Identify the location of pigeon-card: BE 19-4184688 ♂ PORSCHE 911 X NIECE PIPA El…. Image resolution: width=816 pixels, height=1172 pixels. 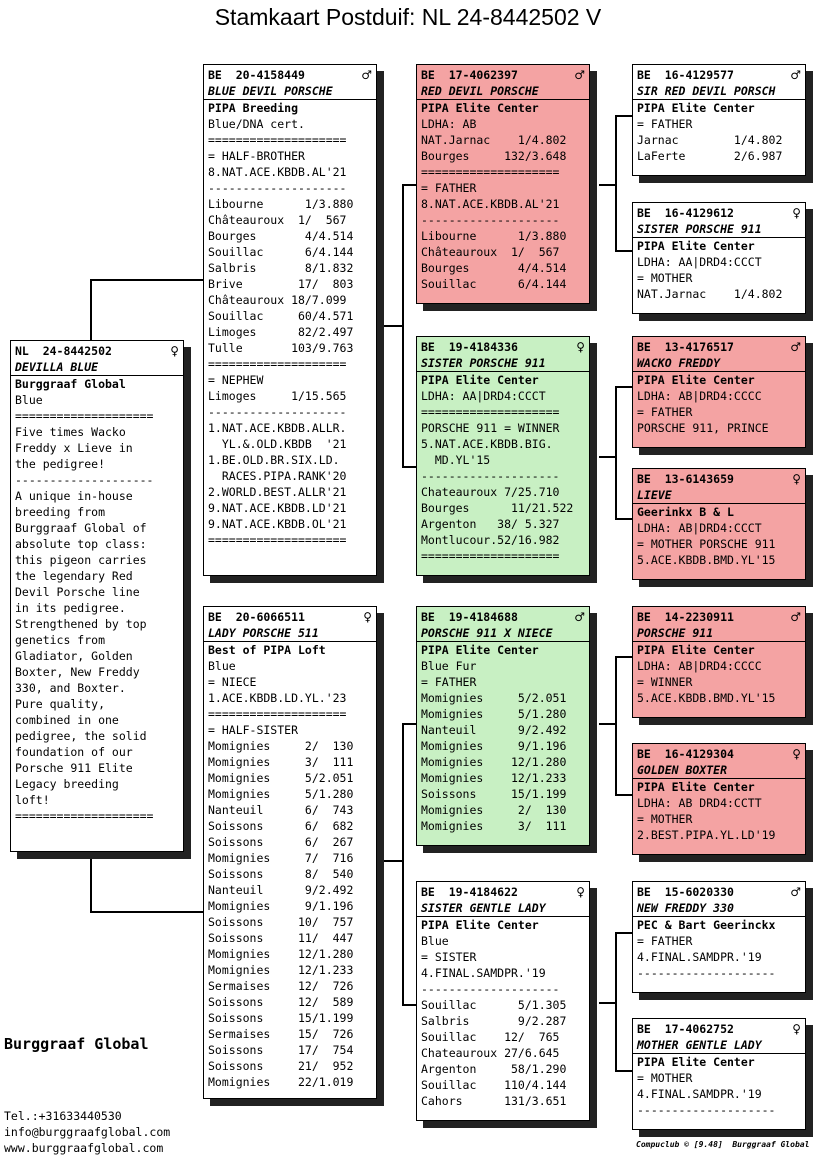
(503, 726).